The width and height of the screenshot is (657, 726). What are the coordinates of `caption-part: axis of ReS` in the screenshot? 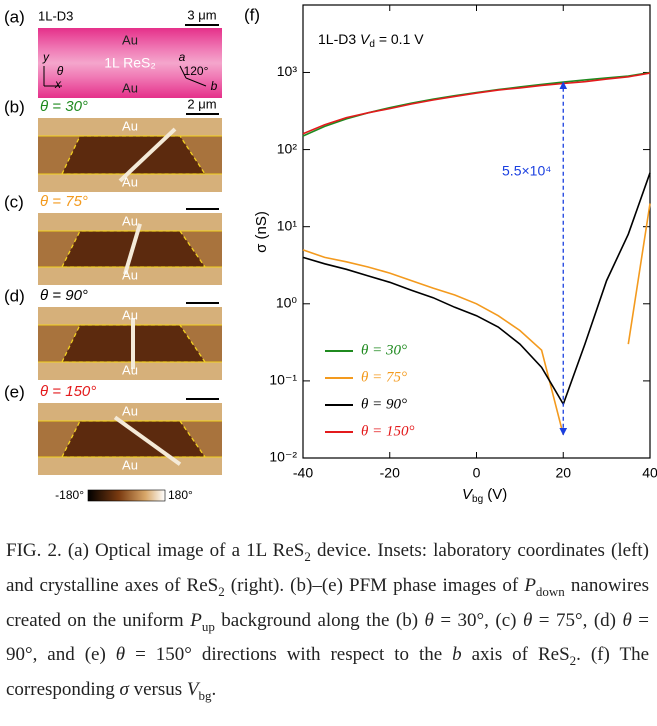 It's located at (515, 655).